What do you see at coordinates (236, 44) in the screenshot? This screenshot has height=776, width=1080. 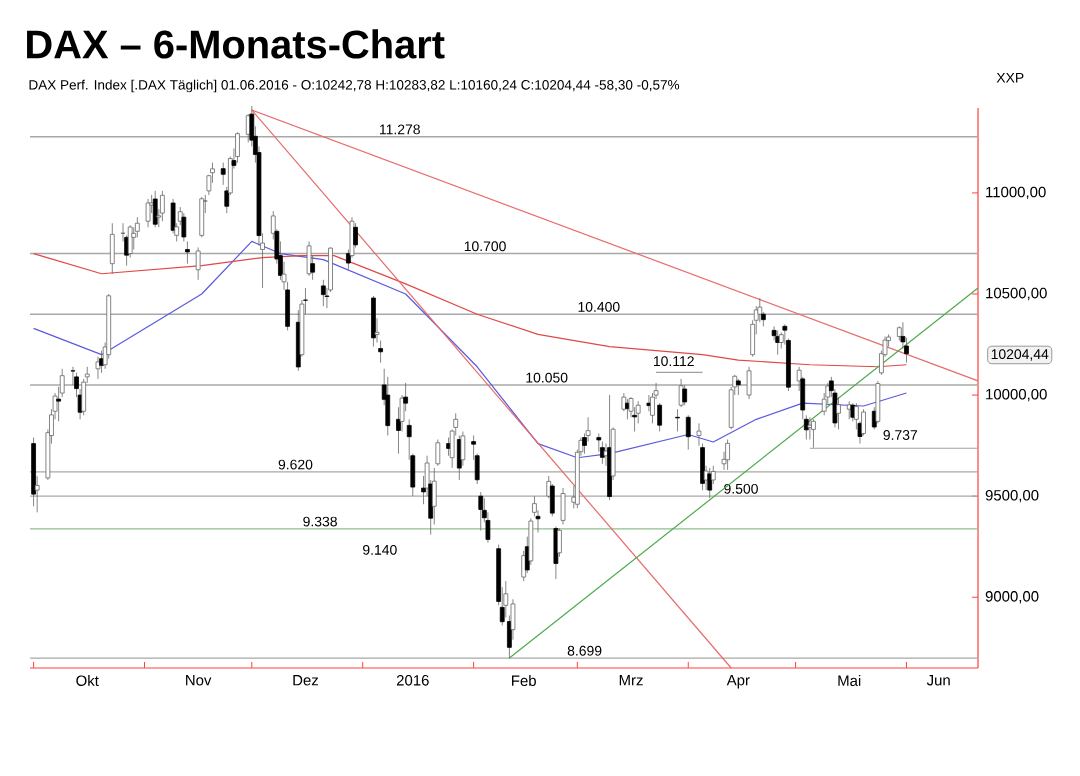 I see `chart-title: DAX – 6-Monats-Chart` at bounding box center [236, 44].